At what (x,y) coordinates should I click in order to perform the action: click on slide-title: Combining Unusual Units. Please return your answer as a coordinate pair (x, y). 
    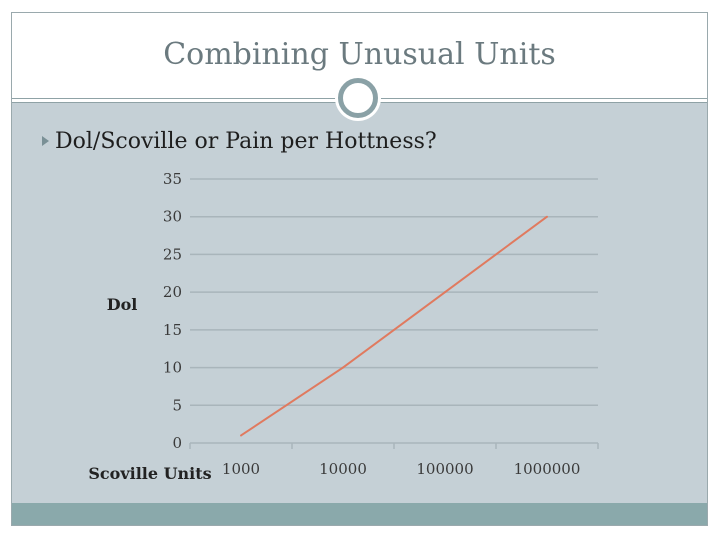
    Looking at the image, I should click on (359, 54).